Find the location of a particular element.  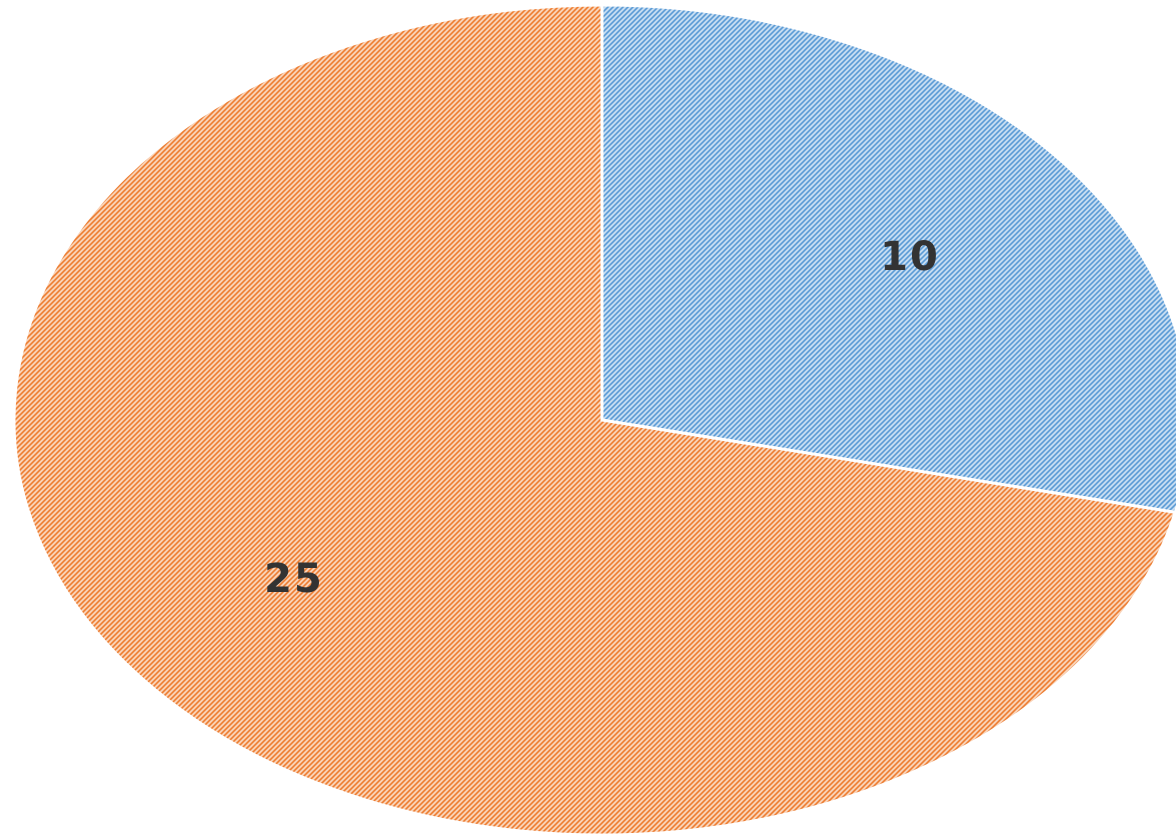

data-label: 25 is located at coordinates (294, 579).